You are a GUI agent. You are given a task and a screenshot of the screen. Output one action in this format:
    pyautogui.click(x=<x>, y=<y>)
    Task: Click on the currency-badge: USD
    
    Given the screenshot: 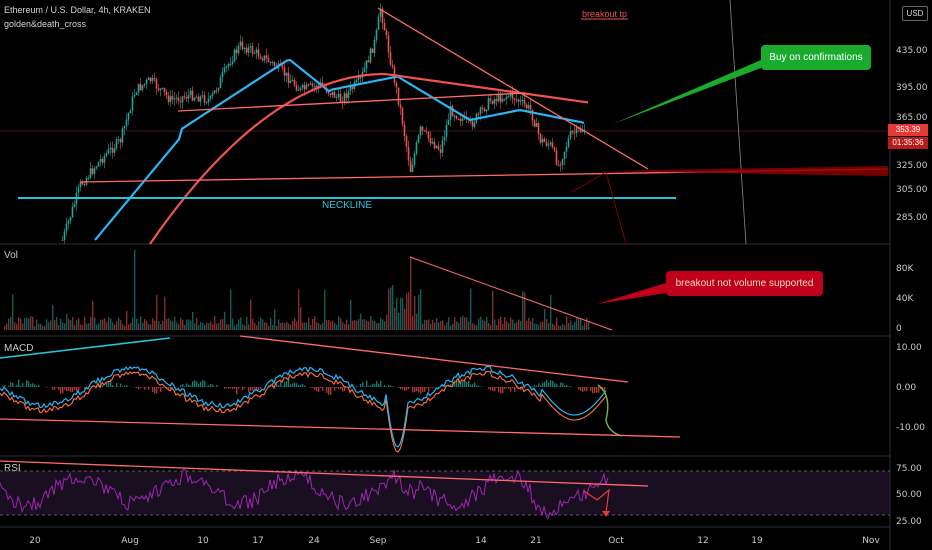 What is the action you would take?
    pyautogui.click(x=915, y=13)
    